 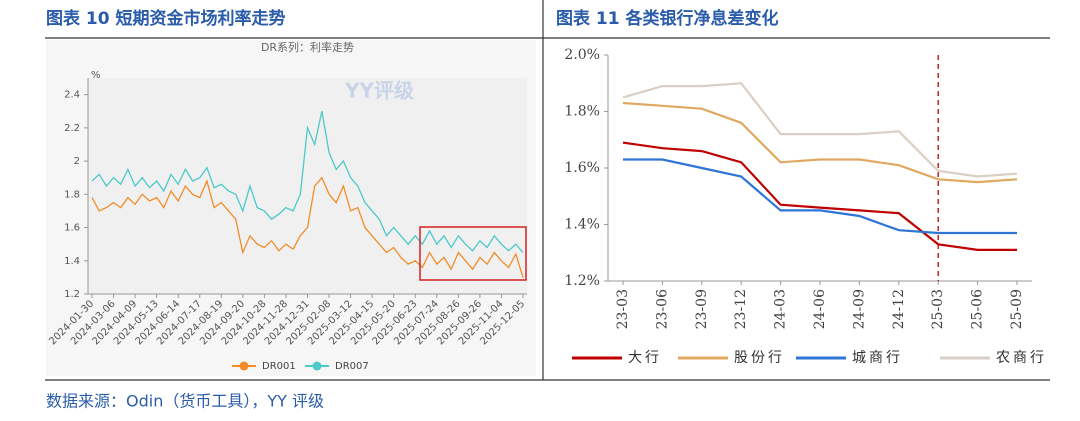 I want to click on x-tick-label: 23-03, so click(x=623, y=309).